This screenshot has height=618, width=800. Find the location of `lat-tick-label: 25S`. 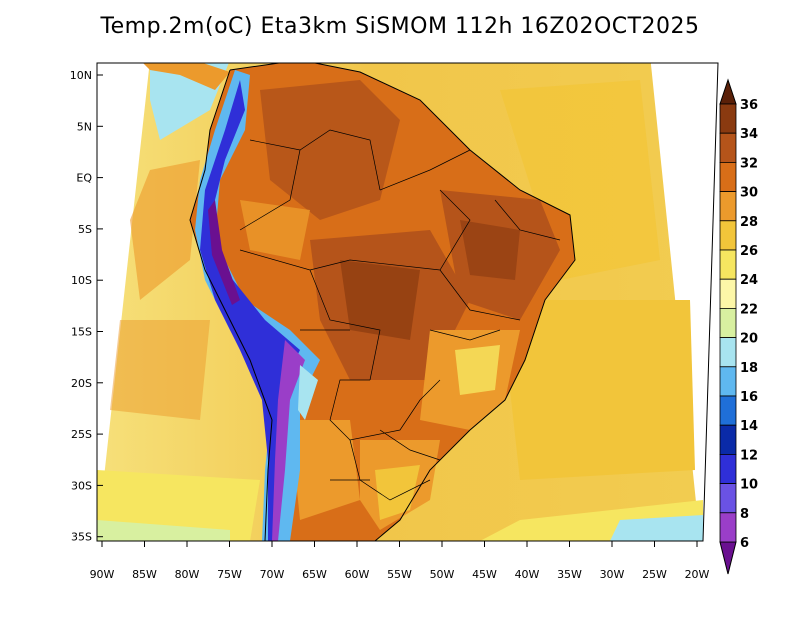

lat-tick-label: 25S is located at coordinates (81, 434).